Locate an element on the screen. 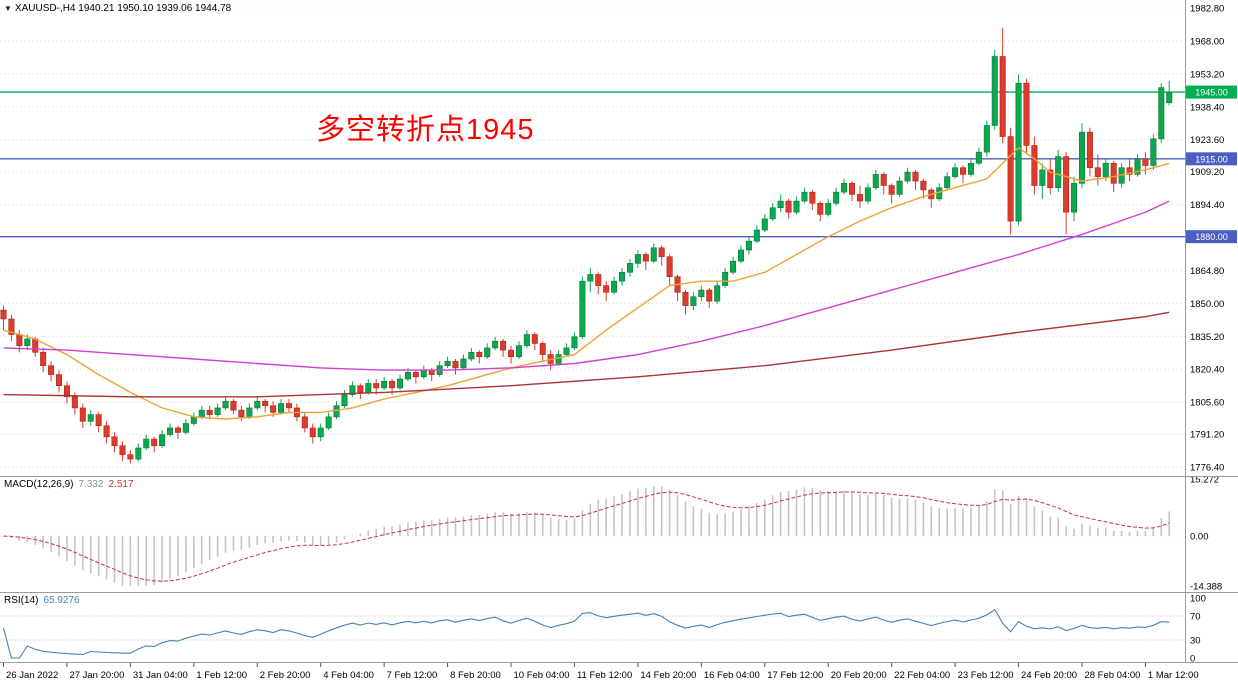  symbol-dropdown-icon: ▼ is located at coordinates (8, 8).